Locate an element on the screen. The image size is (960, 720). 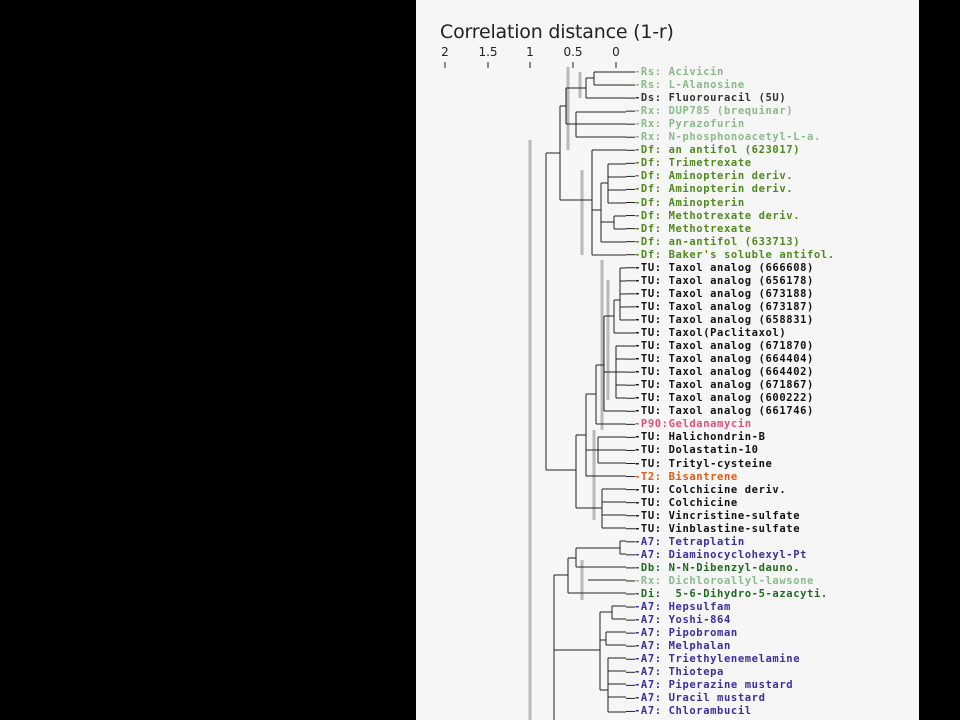
leaf-label: -TU: Colchicine deriv. is located at coordinates (710, 489).